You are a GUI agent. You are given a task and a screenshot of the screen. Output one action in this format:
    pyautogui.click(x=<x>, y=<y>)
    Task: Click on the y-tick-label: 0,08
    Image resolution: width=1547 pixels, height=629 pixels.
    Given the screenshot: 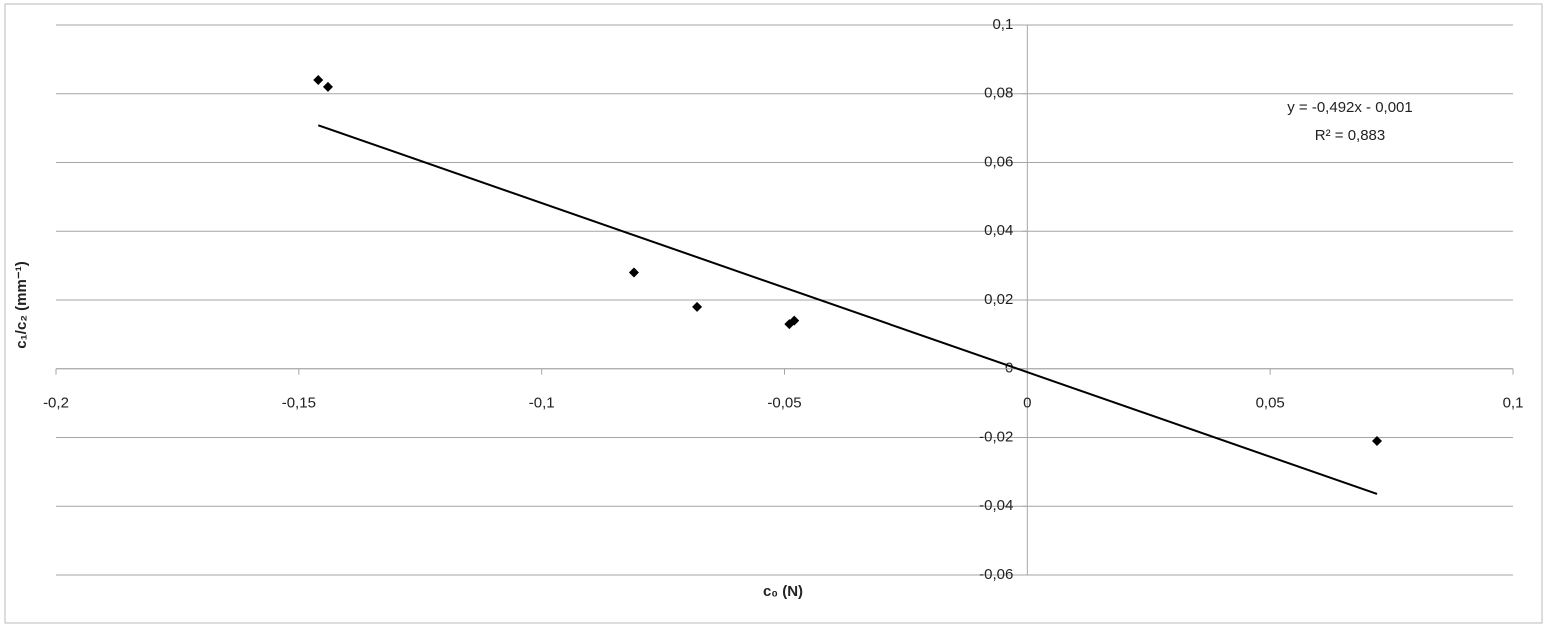 What is the action you would take?
    pyautogui.click(x=998, y=93)
    